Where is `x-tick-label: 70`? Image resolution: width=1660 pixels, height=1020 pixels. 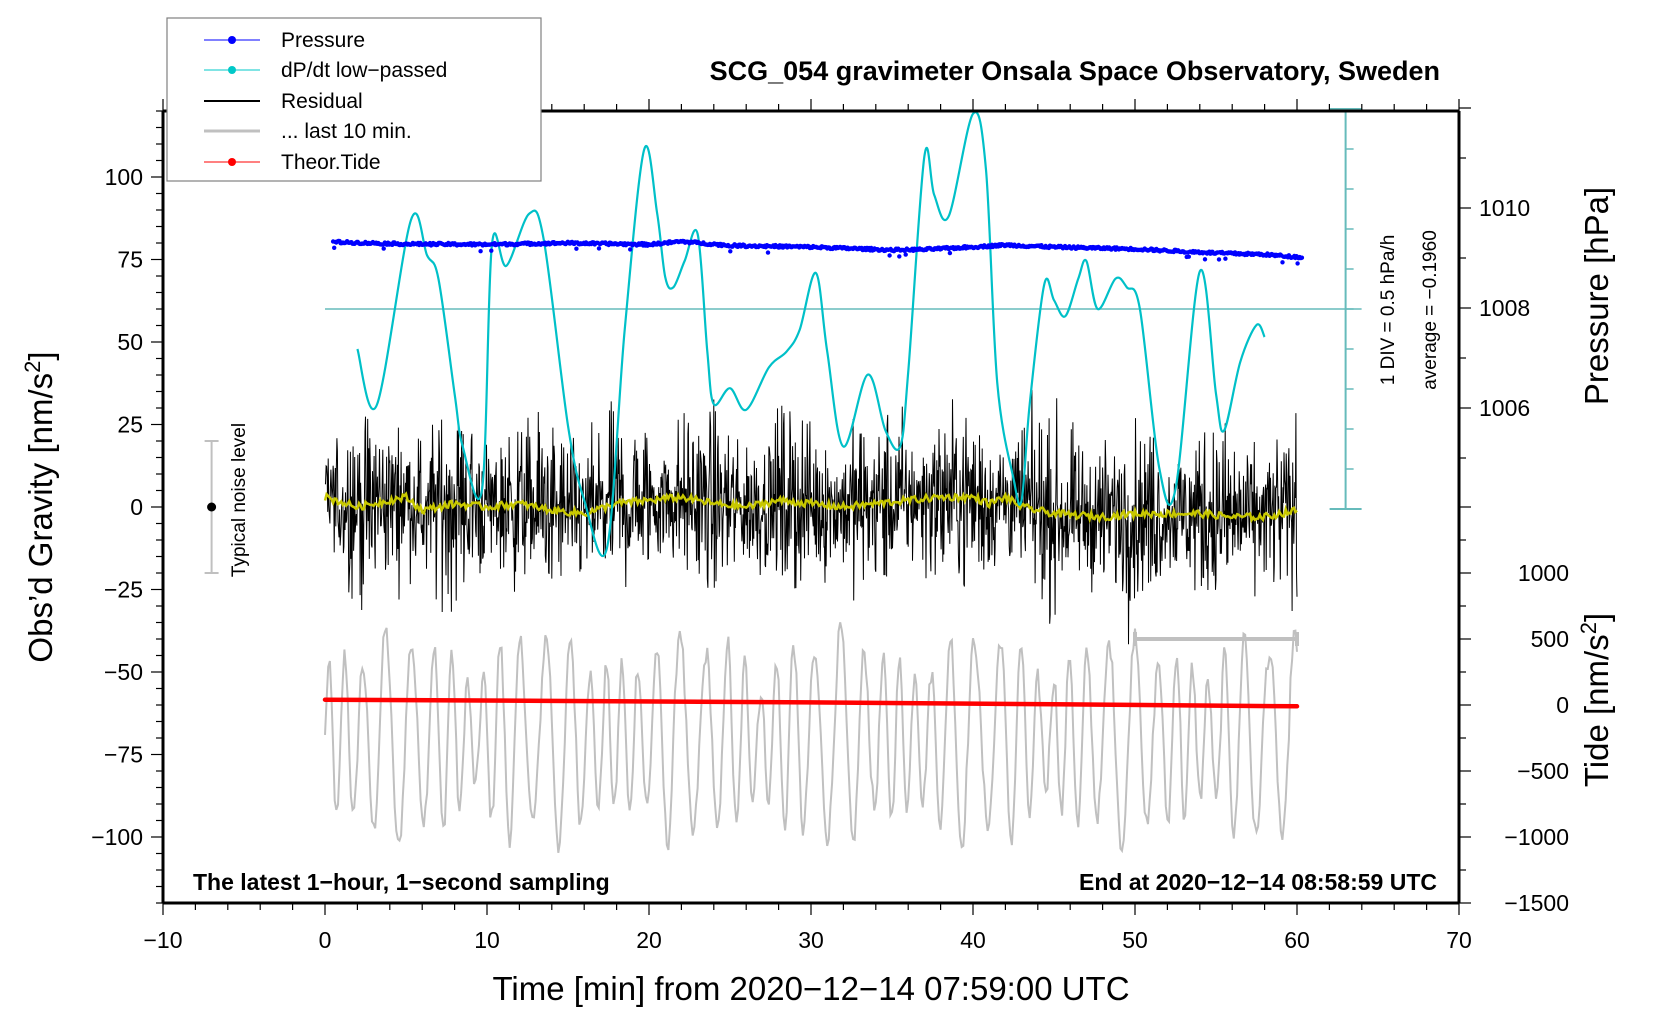 x-tick-label: 70 is located at coordinates (1459, 940).